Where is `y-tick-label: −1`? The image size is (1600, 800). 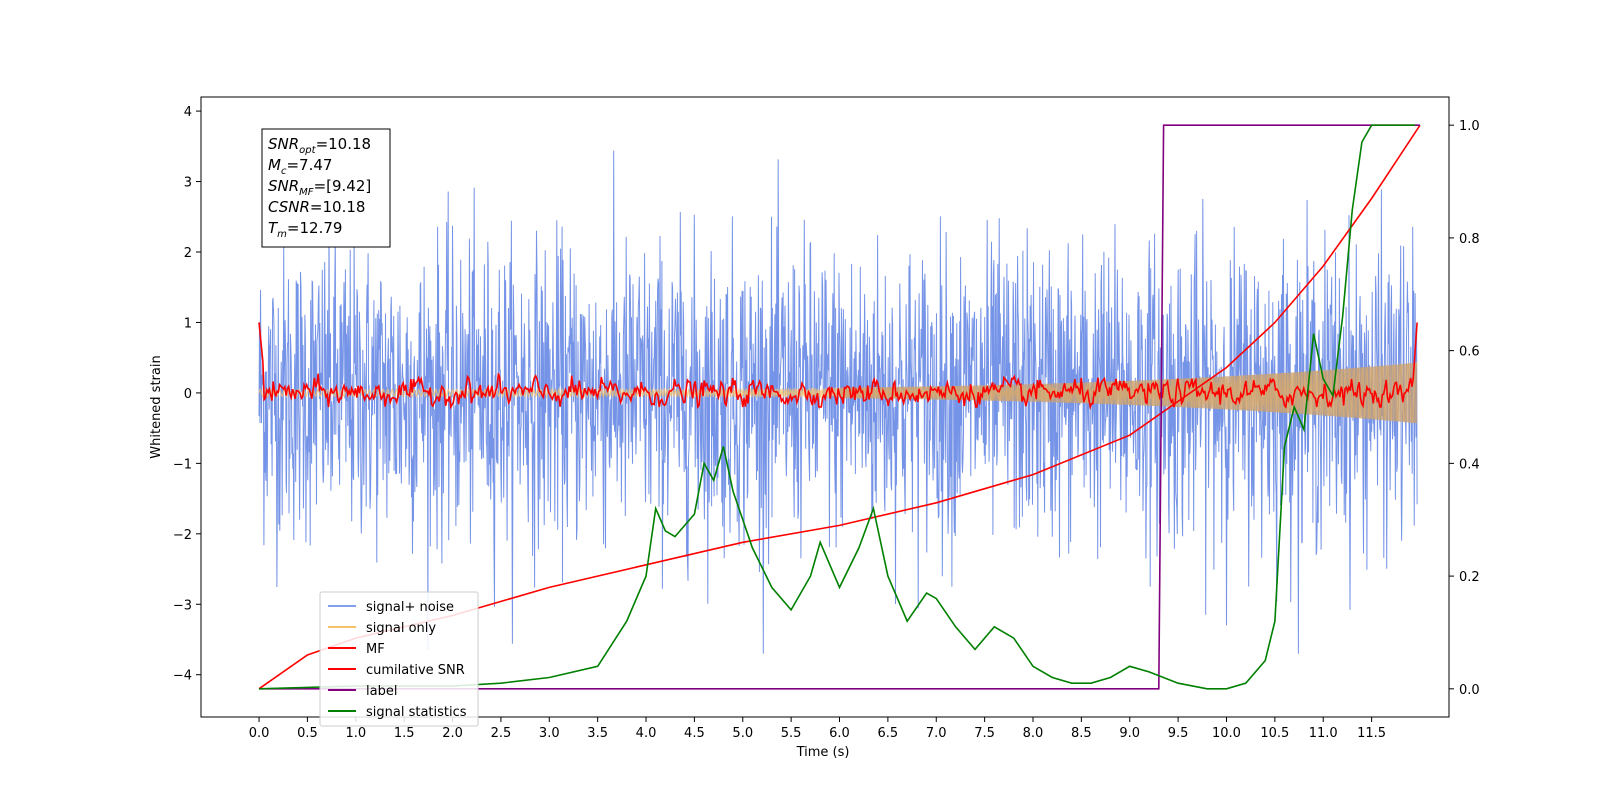
y-tick-label: −1 is located at coordinates (182, 464).